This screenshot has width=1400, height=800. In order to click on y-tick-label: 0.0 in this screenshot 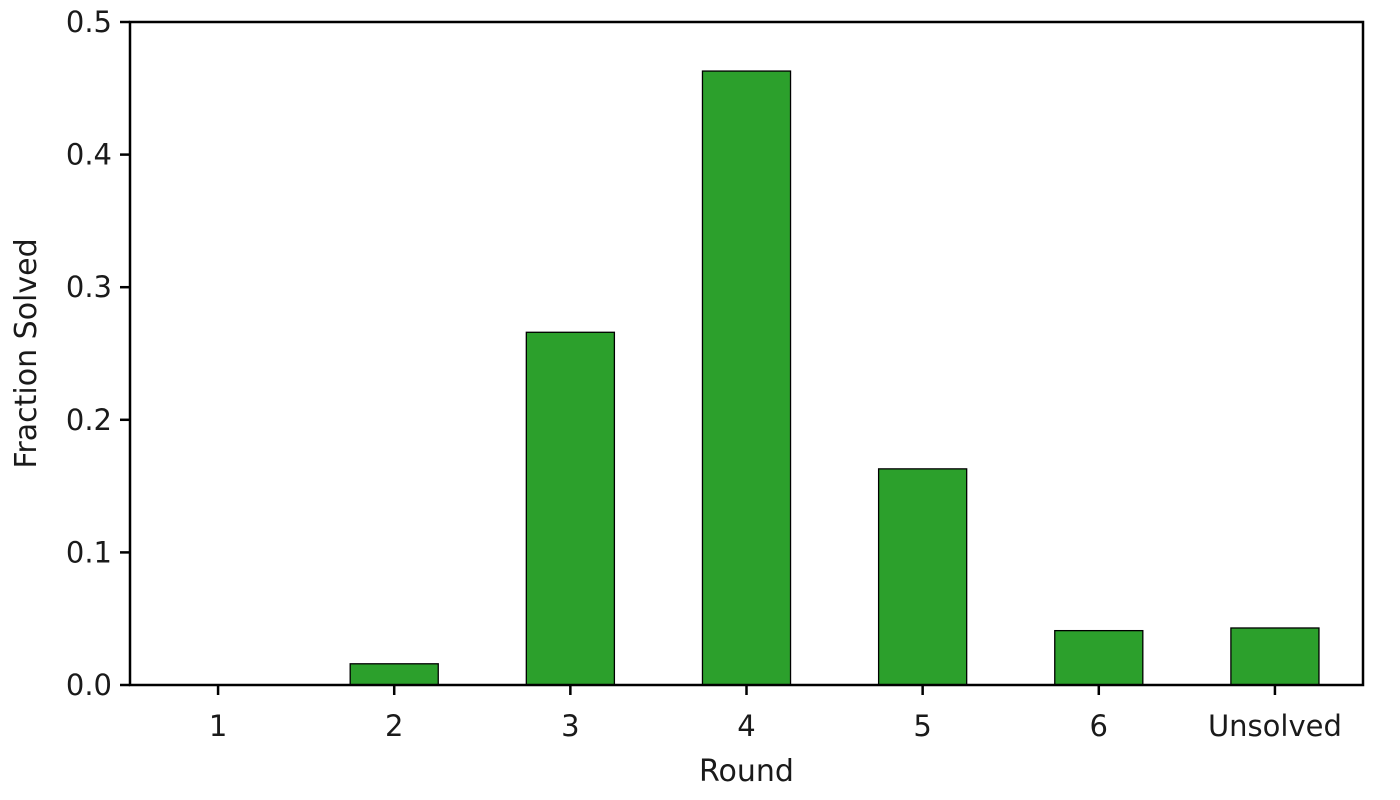, I will do `click(89, 685)`.